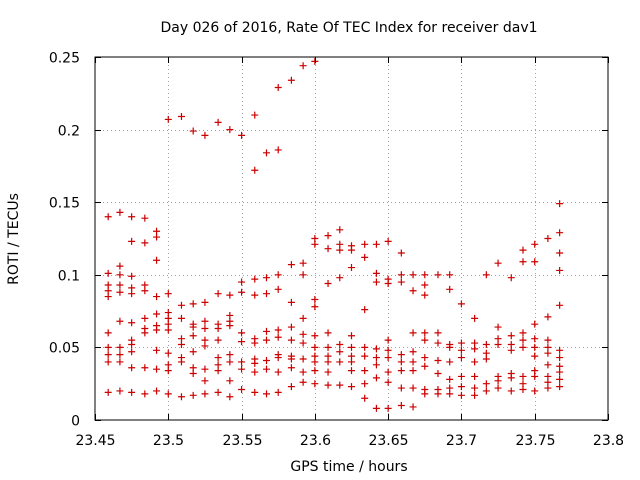 Image resolution: width=640 pixels, height=480 pixels. What do you see at coordinates (69, 277) in the screenshot?
I see `y-tick-label: 0.1` at bounding box center [69, 277].